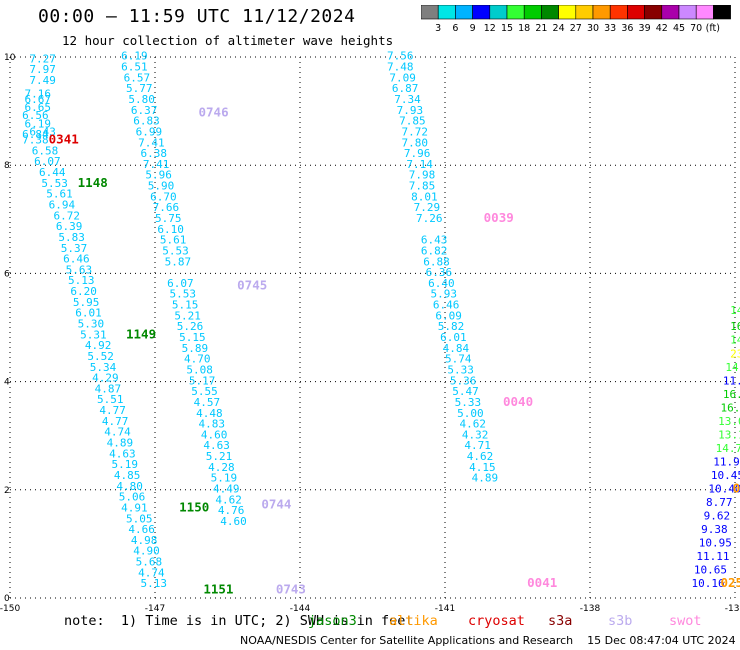 The image size is (740, 650). What do you see at coordinates (735, 326) in the screenshot?
I see `wave-height-point: 16` at bounding box center [735, 326].